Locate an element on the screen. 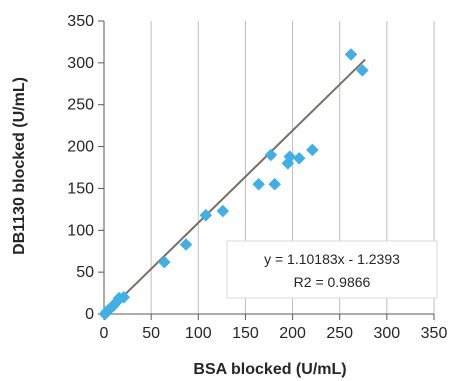 The image size is (461, 381). x-tick-label: 250 is located at coordinates (339, 333).